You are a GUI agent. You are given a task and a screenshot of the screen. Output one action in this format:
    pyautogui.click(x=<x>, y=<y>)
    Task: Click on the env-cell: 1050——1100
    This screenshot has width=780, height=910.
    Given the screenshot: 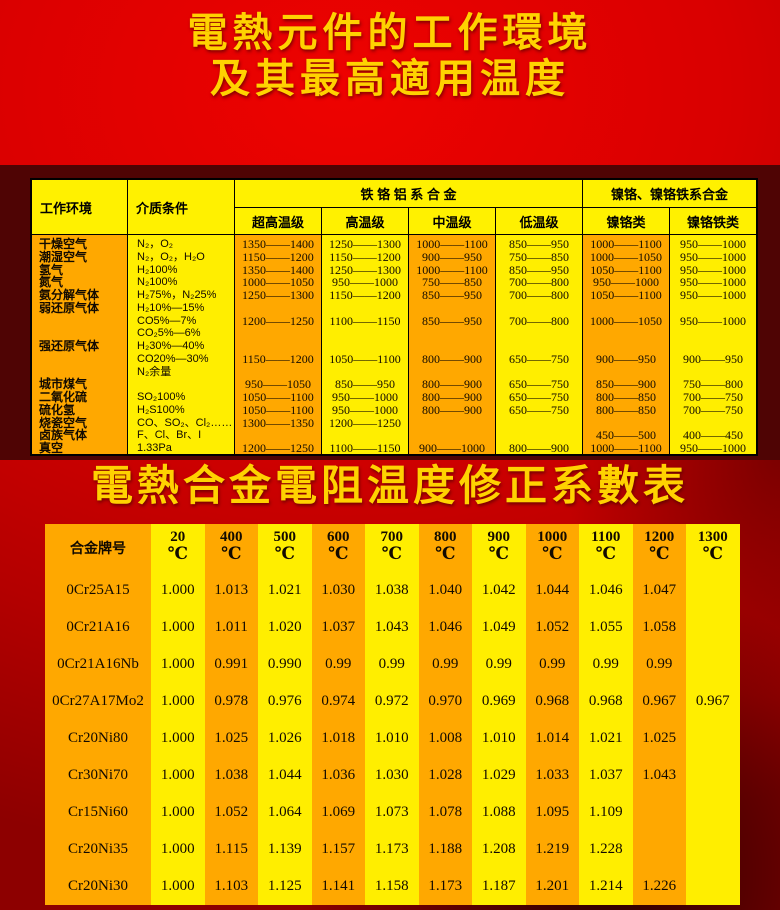 What is the action you would take?
    pyautogui.click(x=626, y=269)
    